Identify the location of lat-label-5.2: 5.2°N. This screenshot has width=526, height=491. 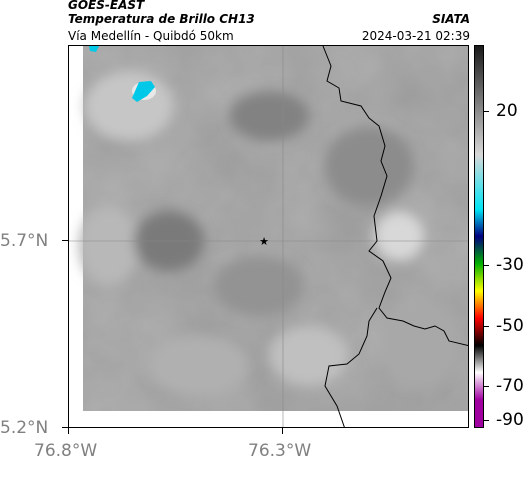
(24, 428).